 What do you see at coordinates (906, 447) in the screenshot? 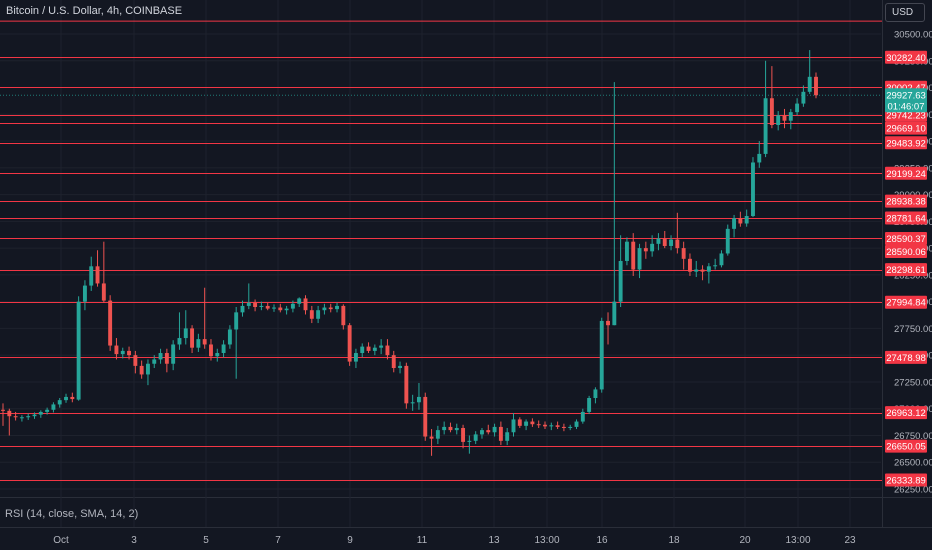
I see `price-level-tag-text: 26650.05` at bounding box center [906, 447].